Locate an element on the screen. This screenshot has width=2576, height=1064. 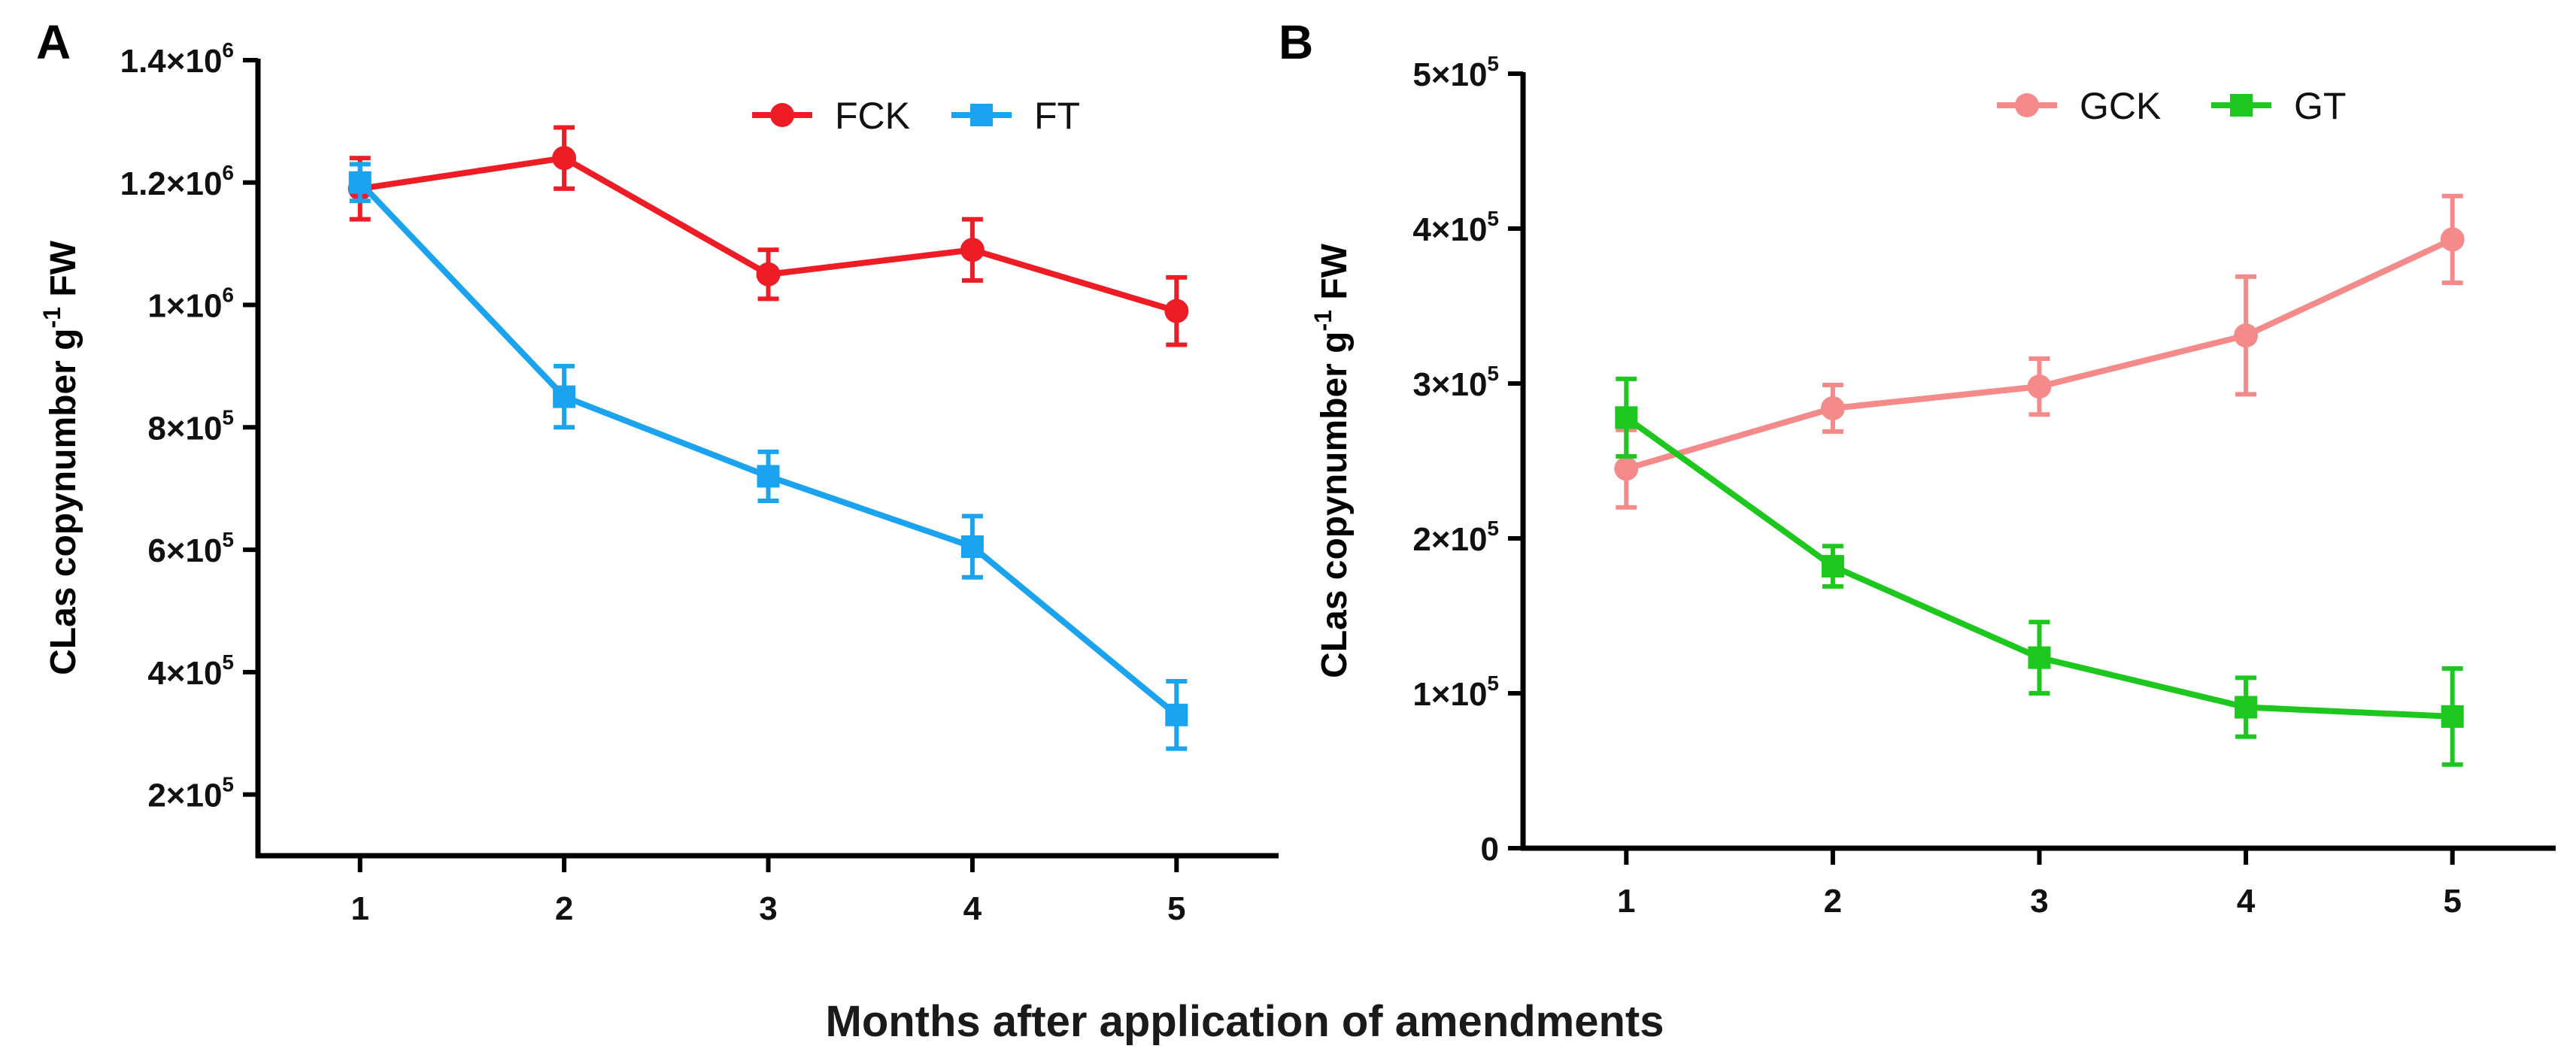
legend-marker-GT is located at coordinates (2241, 105).